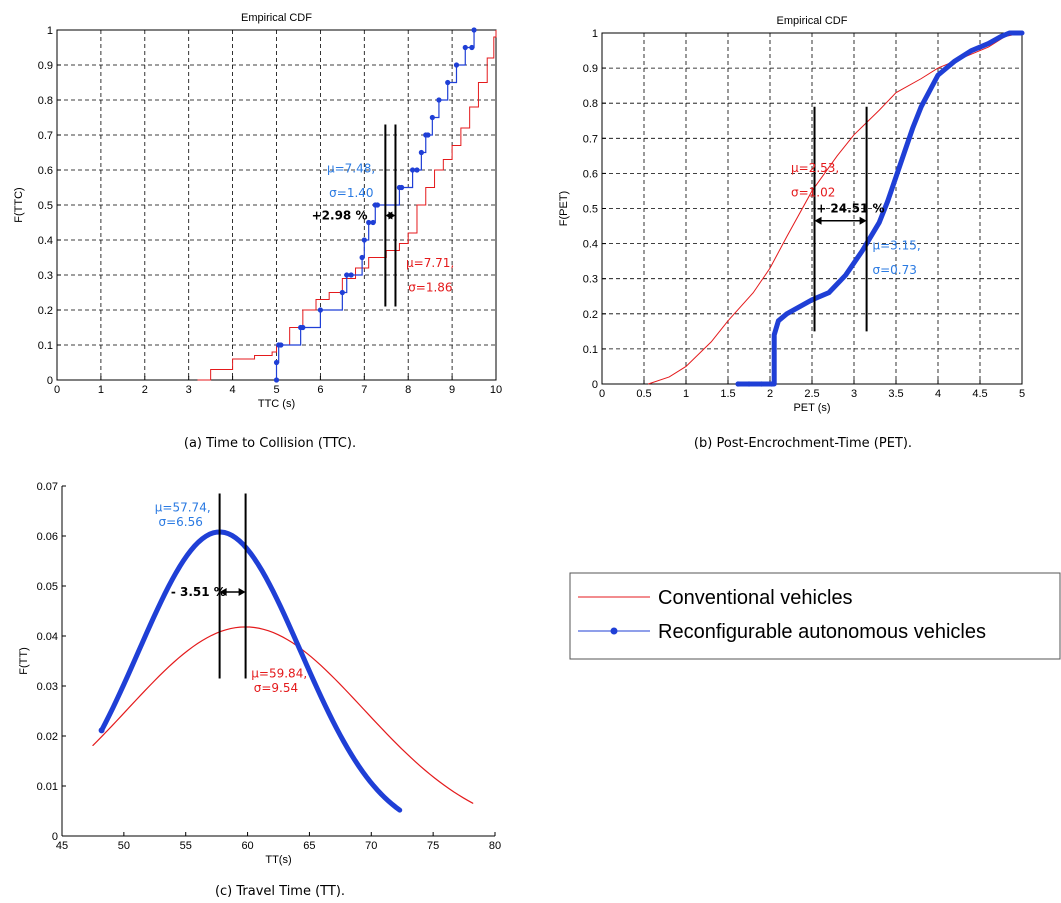 This screenshot has width=1061, height=903. I want to click on x-tick-label: 10, so click(496, 390).